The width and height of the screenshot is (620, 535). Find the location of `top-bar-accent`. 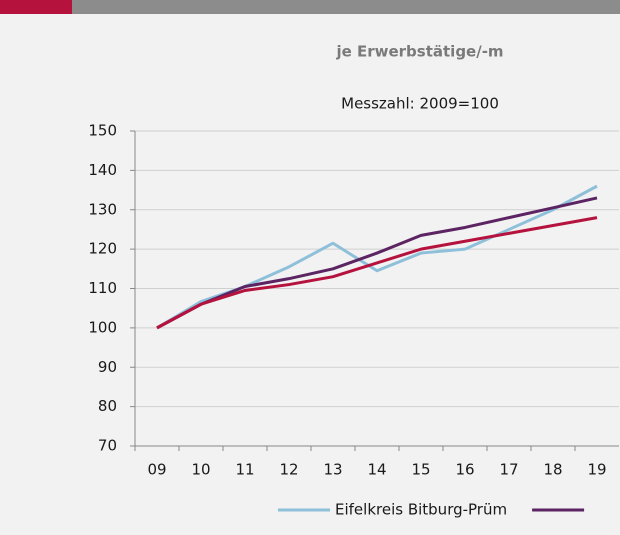

top-bar-accent is located at coordinates (36, 7).